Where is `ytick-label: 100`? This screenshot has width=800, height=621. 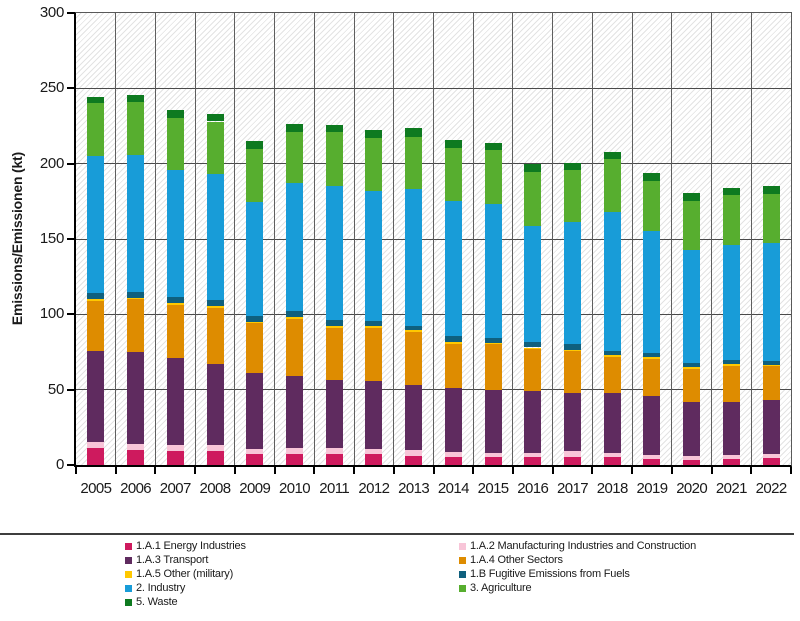
ytick-label: 100 is located at coordinates (51, 314).